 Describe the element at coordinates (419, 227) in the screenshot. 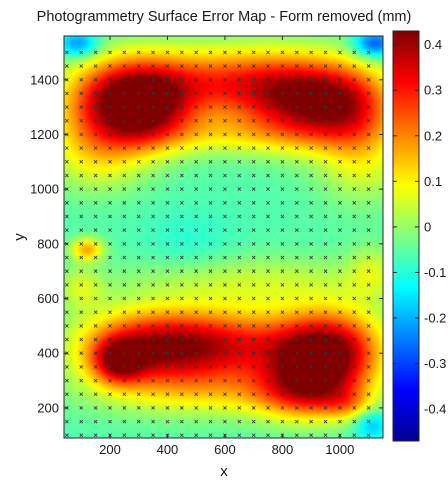

I see `colorbar-ticks: -0.4 -0.3 -0.2 -0.1 0 0.1 0.2 0.3 0.4` at that location.